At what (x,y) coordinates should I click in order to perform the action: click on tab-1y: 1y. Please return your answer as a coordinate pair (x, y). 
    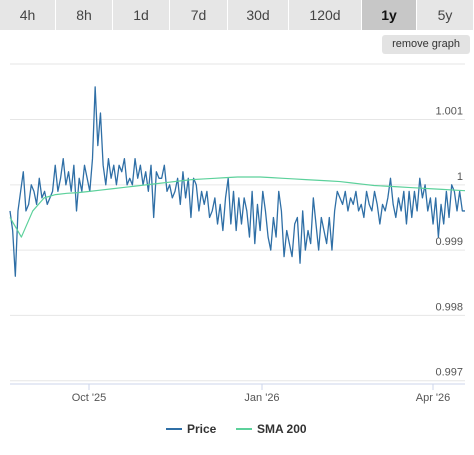
    Looking at the image, I should click on (389, 15).